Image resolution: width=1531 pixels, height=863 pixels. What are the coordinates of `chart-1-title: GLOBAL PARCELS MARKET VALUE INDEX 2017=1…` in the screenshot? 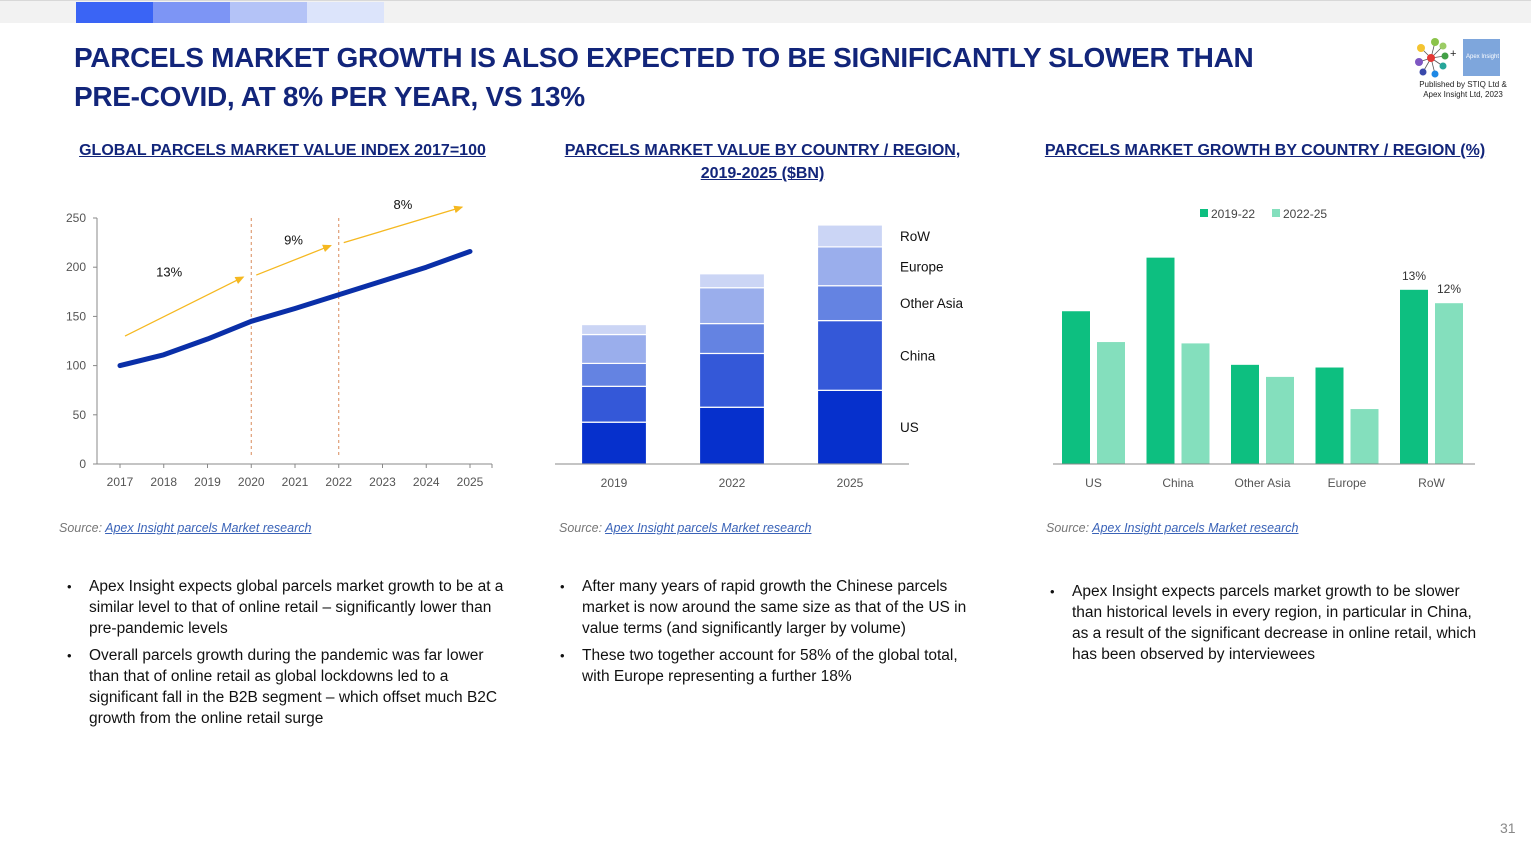 It's located at (282, 150).